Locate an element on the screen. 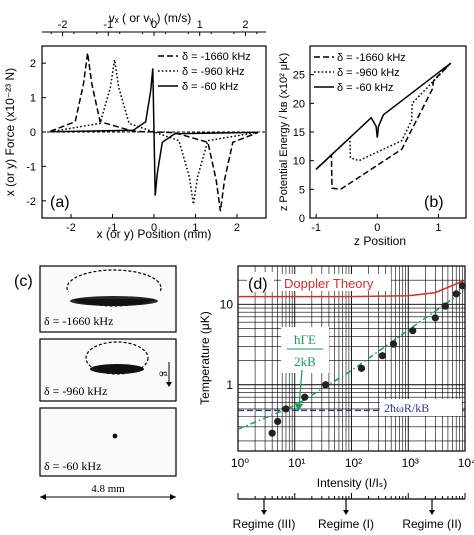 This screenshot has height=535, width=474. x-tick-label: 10² is located at coordinates (353, 463).